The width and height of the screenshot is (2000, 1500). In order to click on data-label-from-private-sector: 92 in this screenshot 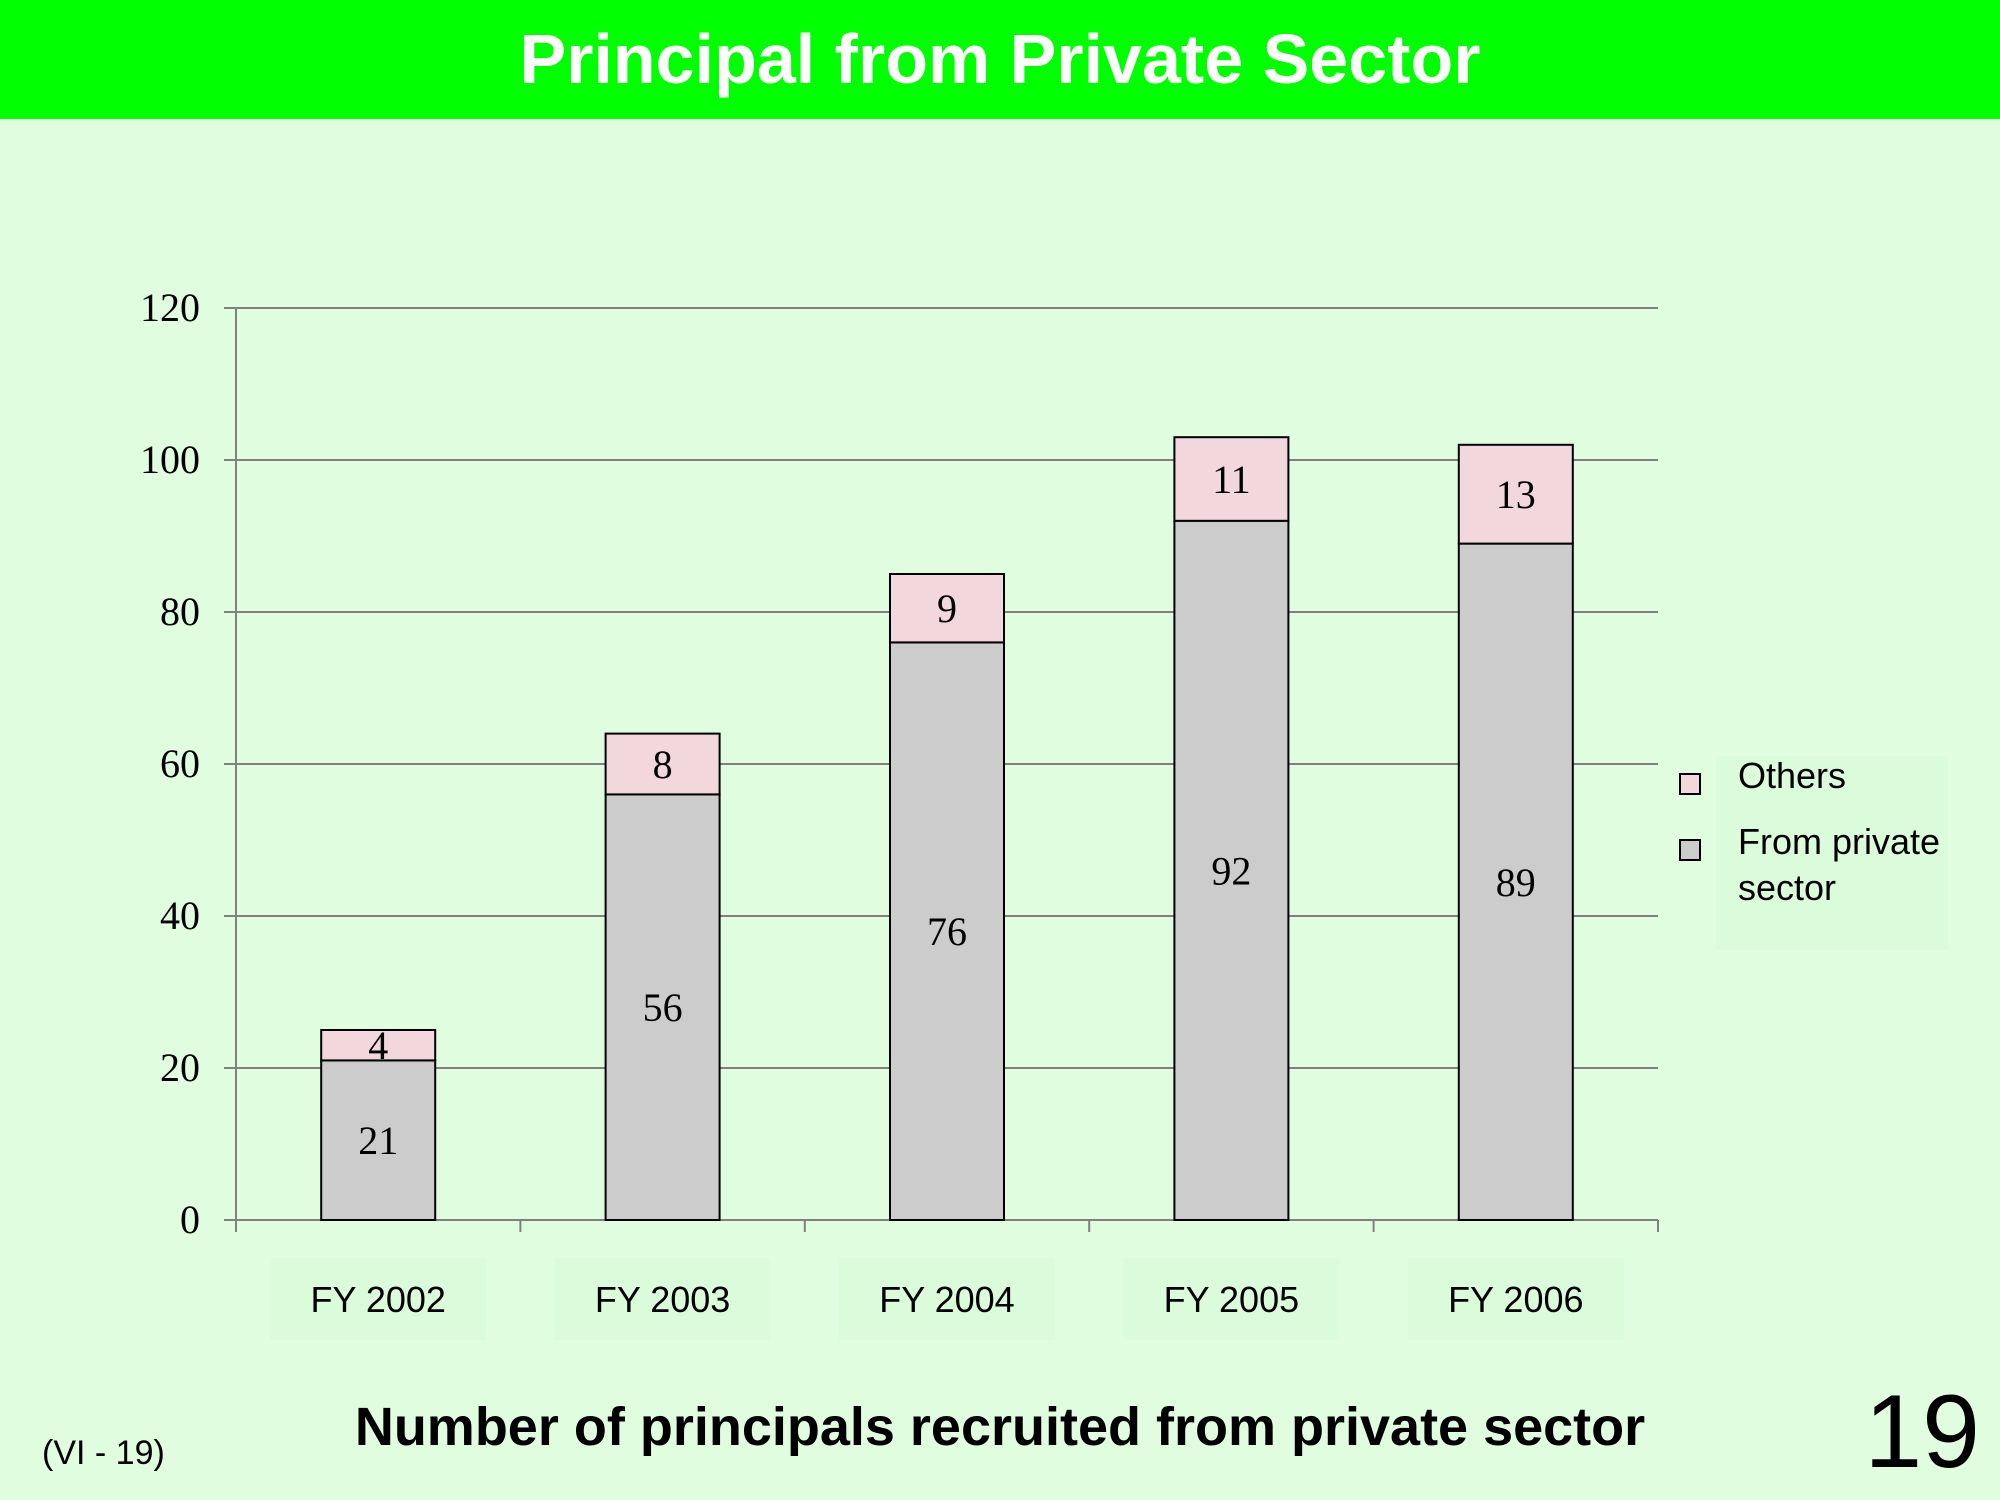, I will do `click(1231, 870)`.